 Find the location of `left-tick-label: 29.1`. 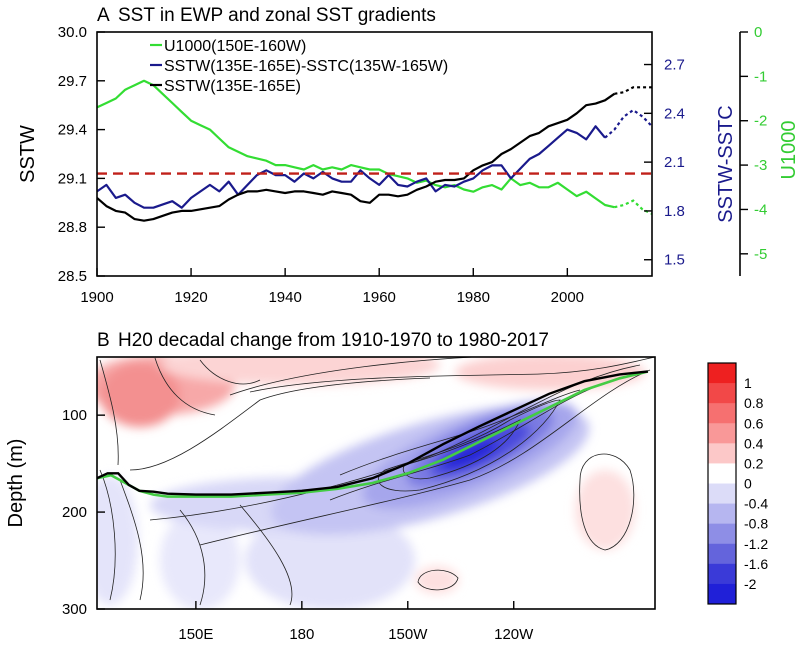

left-tick-label: 29.1 is located at coordinates (72, 178).